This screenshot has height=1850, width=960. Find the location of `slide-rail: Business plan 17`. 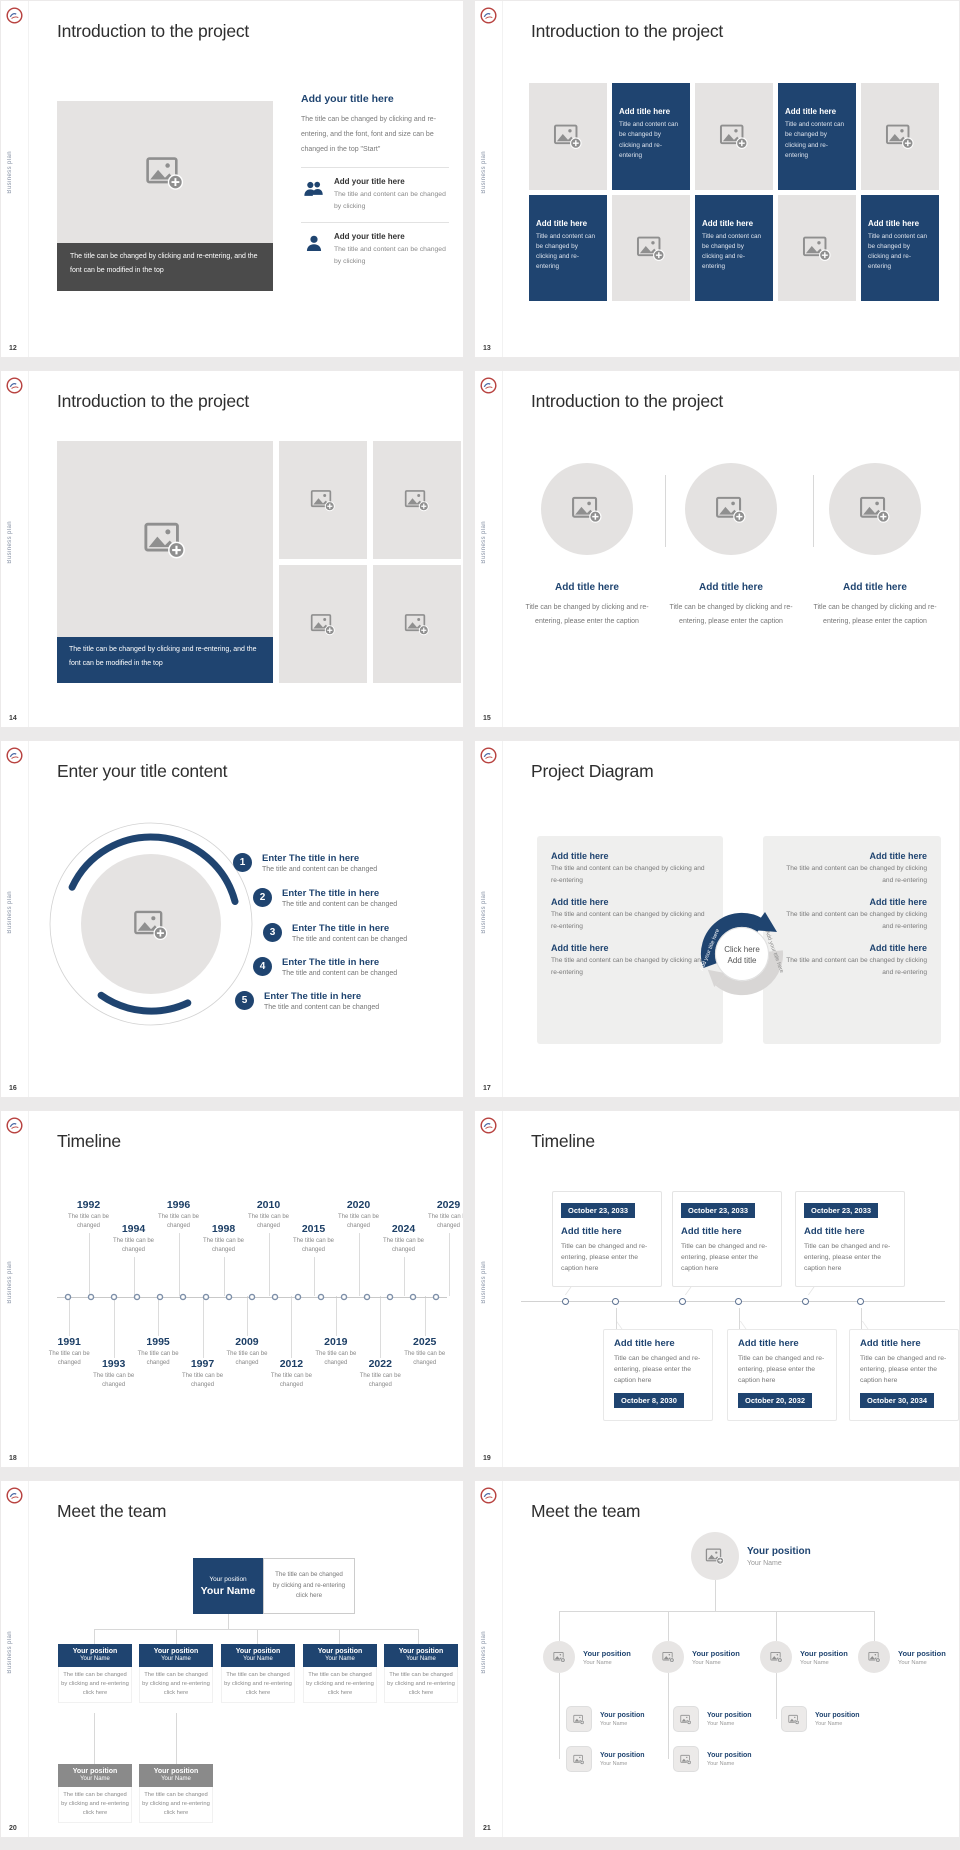

slide-rail: Business plan 17 is located at coordinates (489, 919).